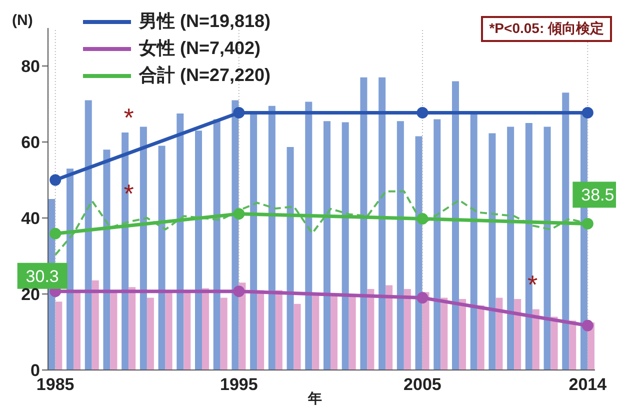 Image resolution: width=624 pixels, height=412 pixels. What do you see at coordinates (205, 75) in the screenshot?
I see `legend-label: 合計 (N=27,220)` at bounding box center [205, 75].